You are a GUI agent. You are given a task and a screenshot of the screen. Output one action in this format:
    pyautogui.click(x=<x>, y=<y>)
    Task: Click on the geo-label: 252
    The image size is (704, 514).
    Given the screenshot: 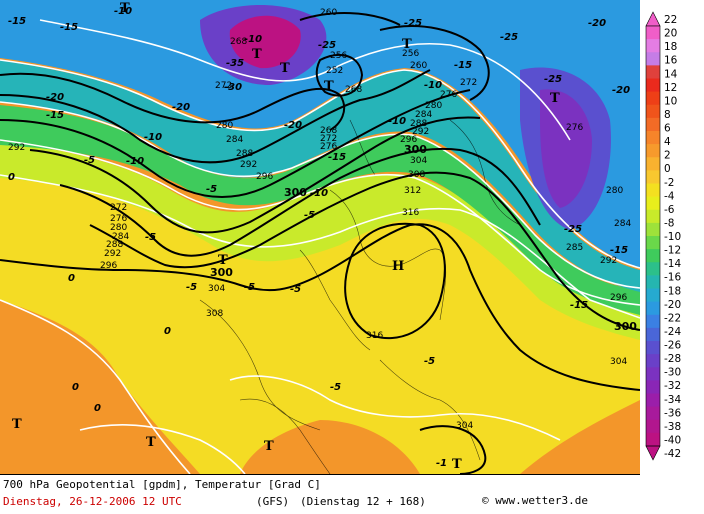 What is the action you would take?
    pyautogui.click(x=334, y=71)
    